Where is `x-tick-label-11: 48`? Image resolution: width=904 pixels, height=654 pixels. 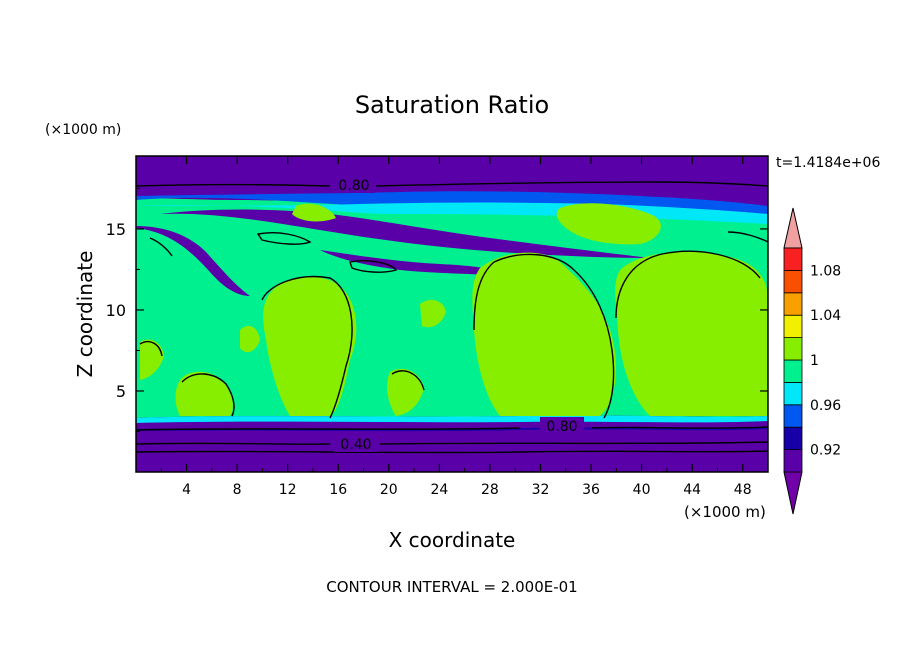
x-tick-label-11: 48 is located at coordinates (743, 490).